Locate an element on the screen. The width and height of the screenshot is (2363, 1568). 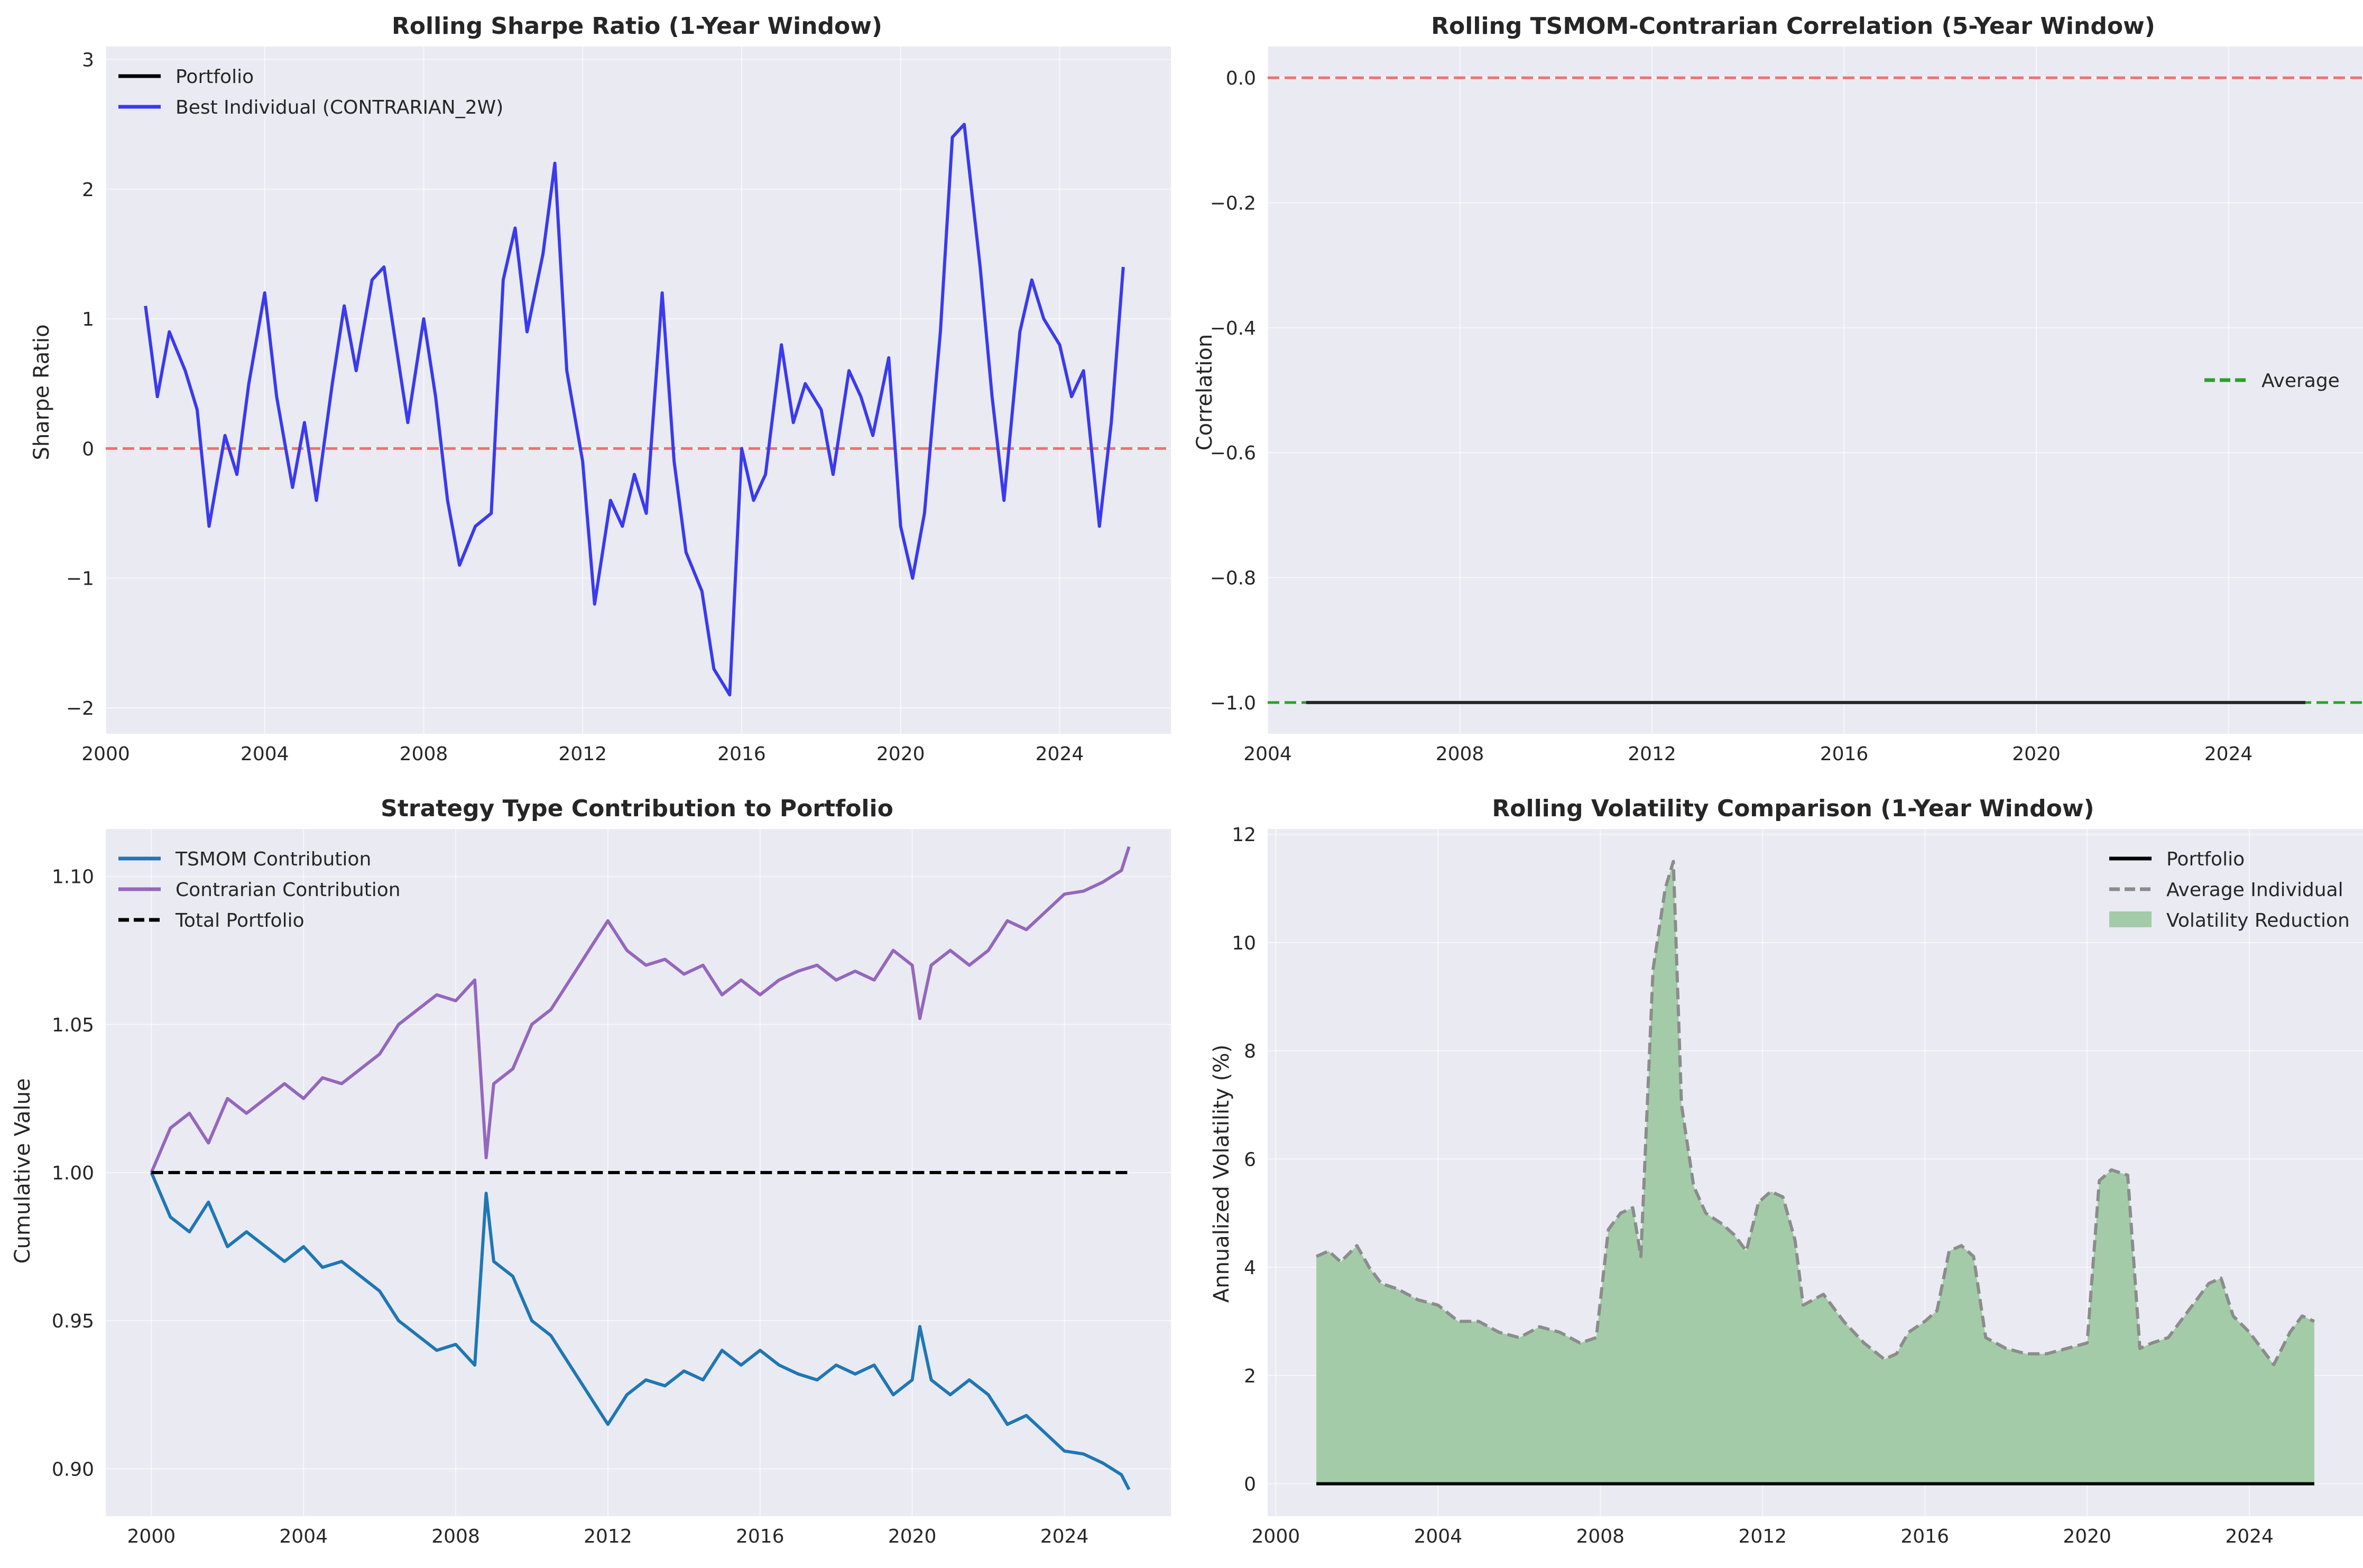
panel-title: Strategy Type Contribution to Portfolio is located at coordinates (637, 808).